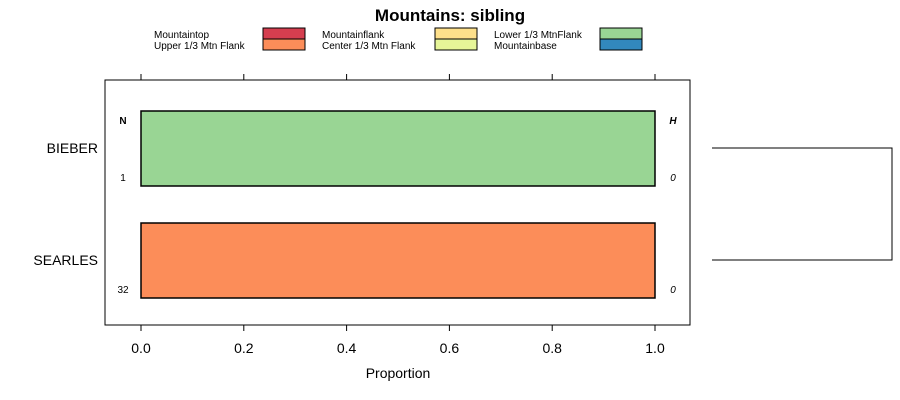  What do you see at coordinates (655, 348) in the screenshot?
I see `x-tick-label: 1.0` at bounding box center [655, 348].